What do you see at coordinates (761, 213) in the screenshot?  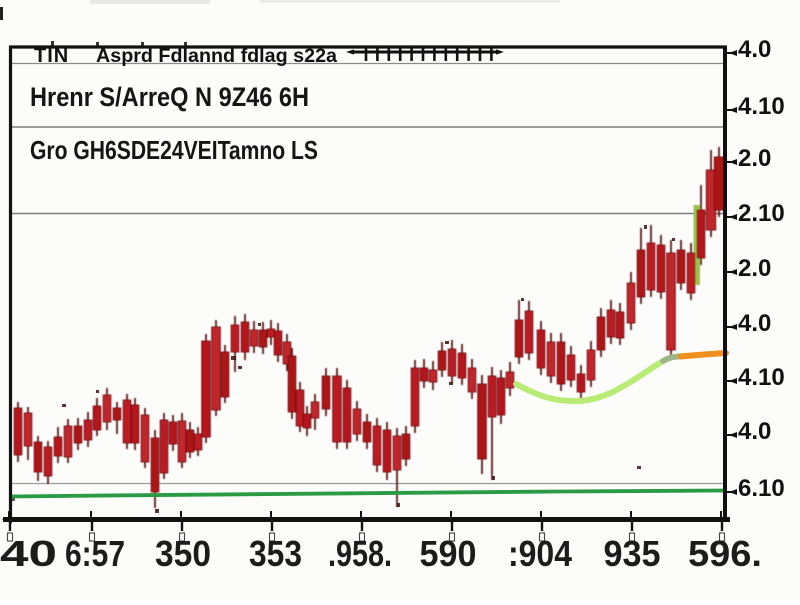 I see `svg-text: 2.10` at bounding box center [761, 213].